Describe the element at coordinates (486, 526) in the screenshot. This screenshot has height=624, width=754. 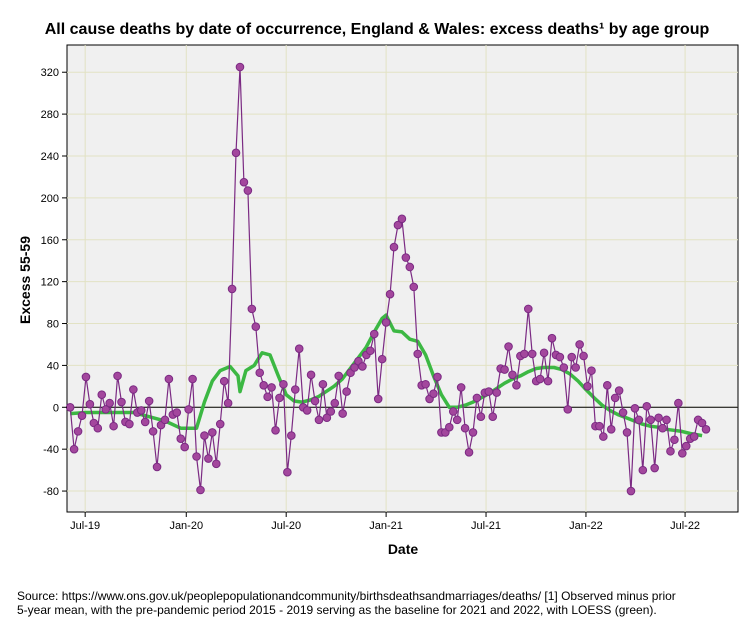
I see `x-tick-label: Jul-21` at that location.